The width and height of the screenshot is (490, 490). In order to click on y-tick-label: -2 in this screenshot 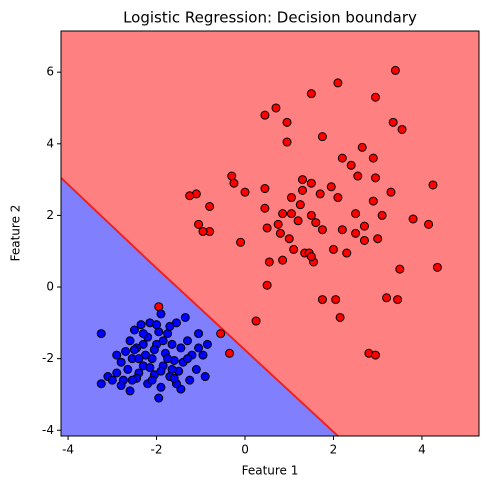, I will do `click(48, 358)`.